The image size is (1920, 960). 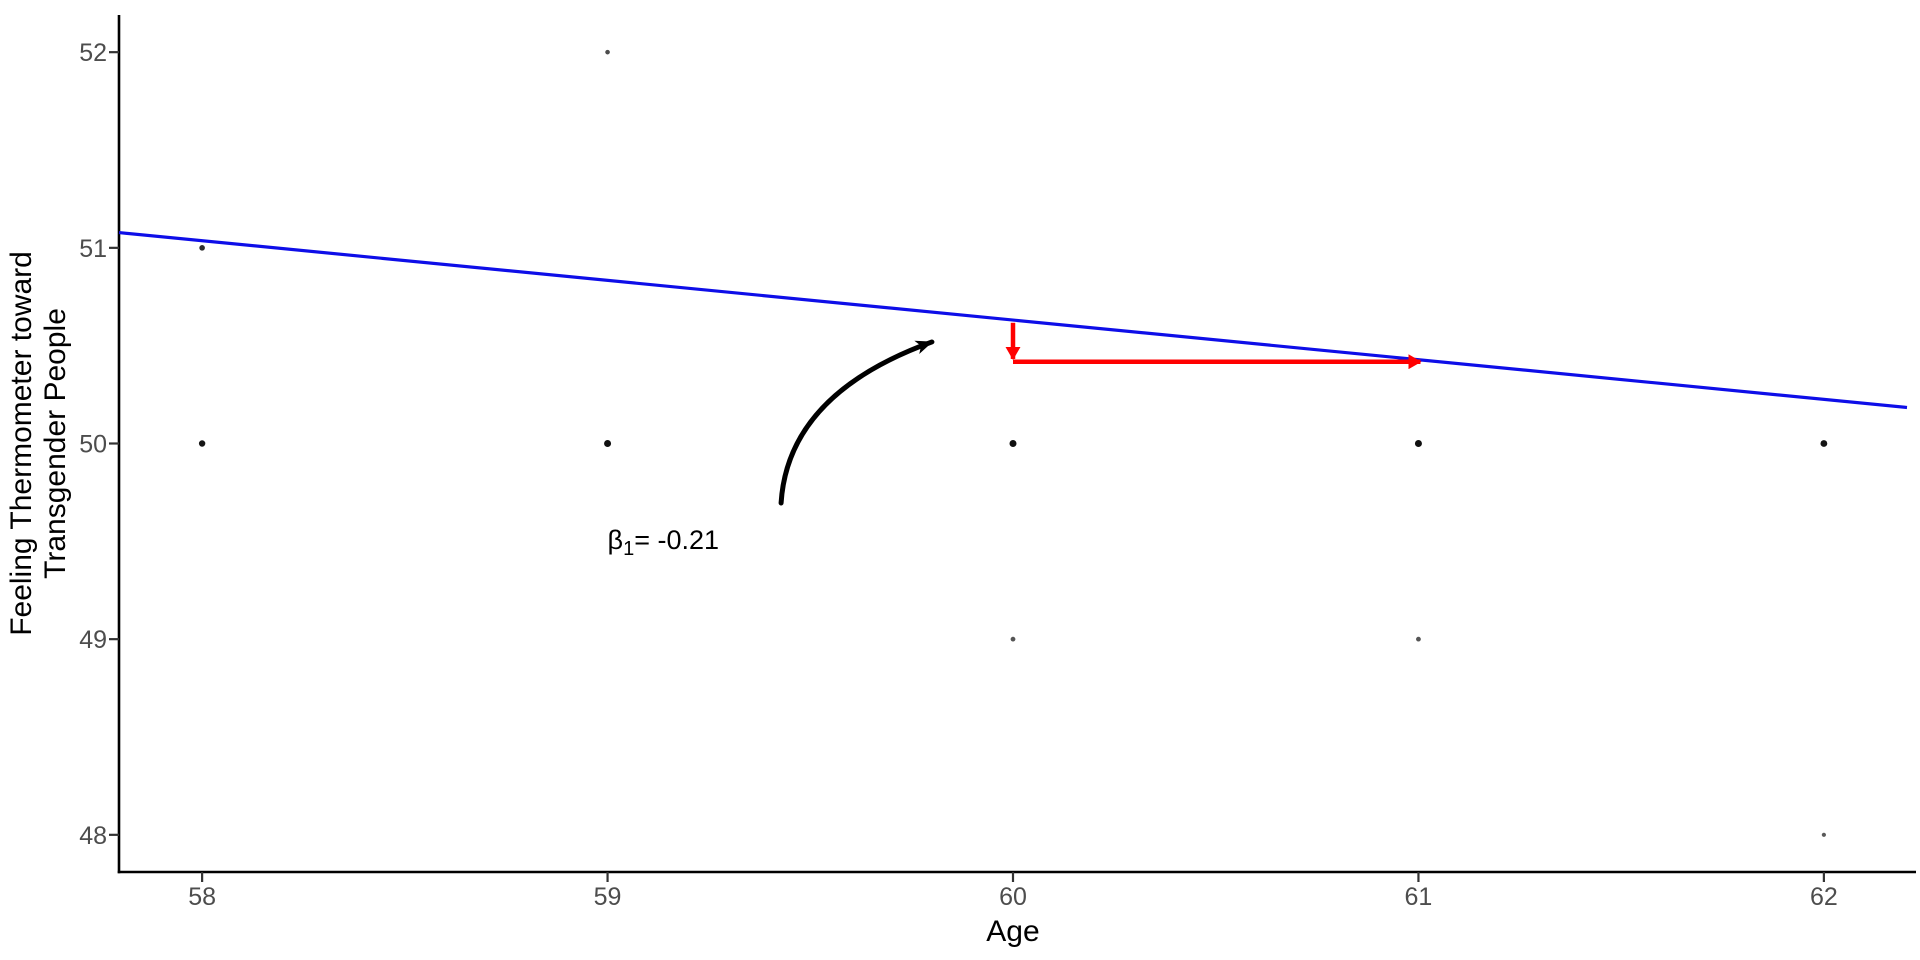 I want to click on y-tick-label: 49, so click(x=93, y=640).